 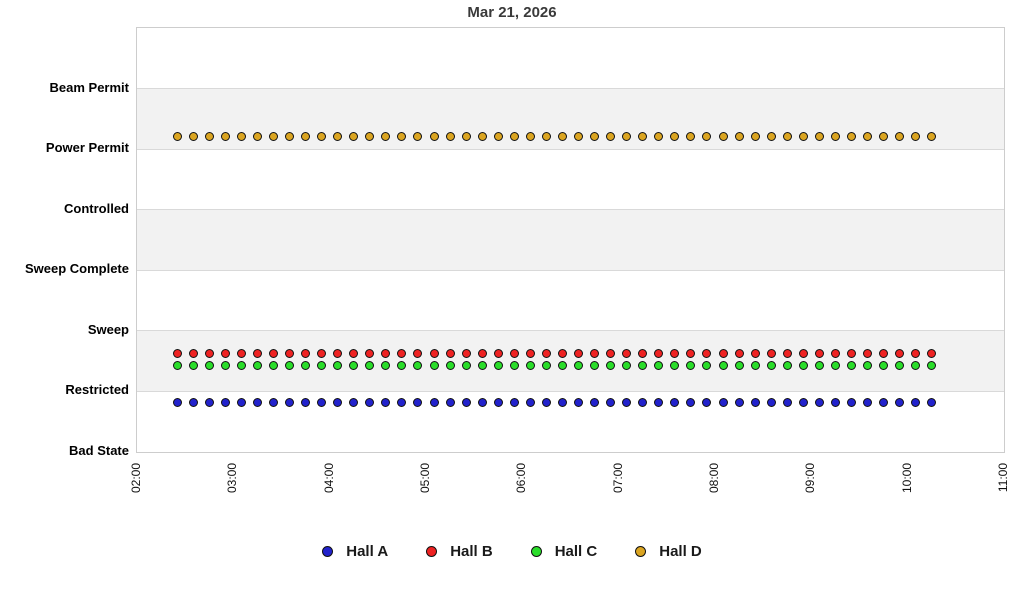 I want to click on x-axis-label: 10:00, so click(x=906, y=478).